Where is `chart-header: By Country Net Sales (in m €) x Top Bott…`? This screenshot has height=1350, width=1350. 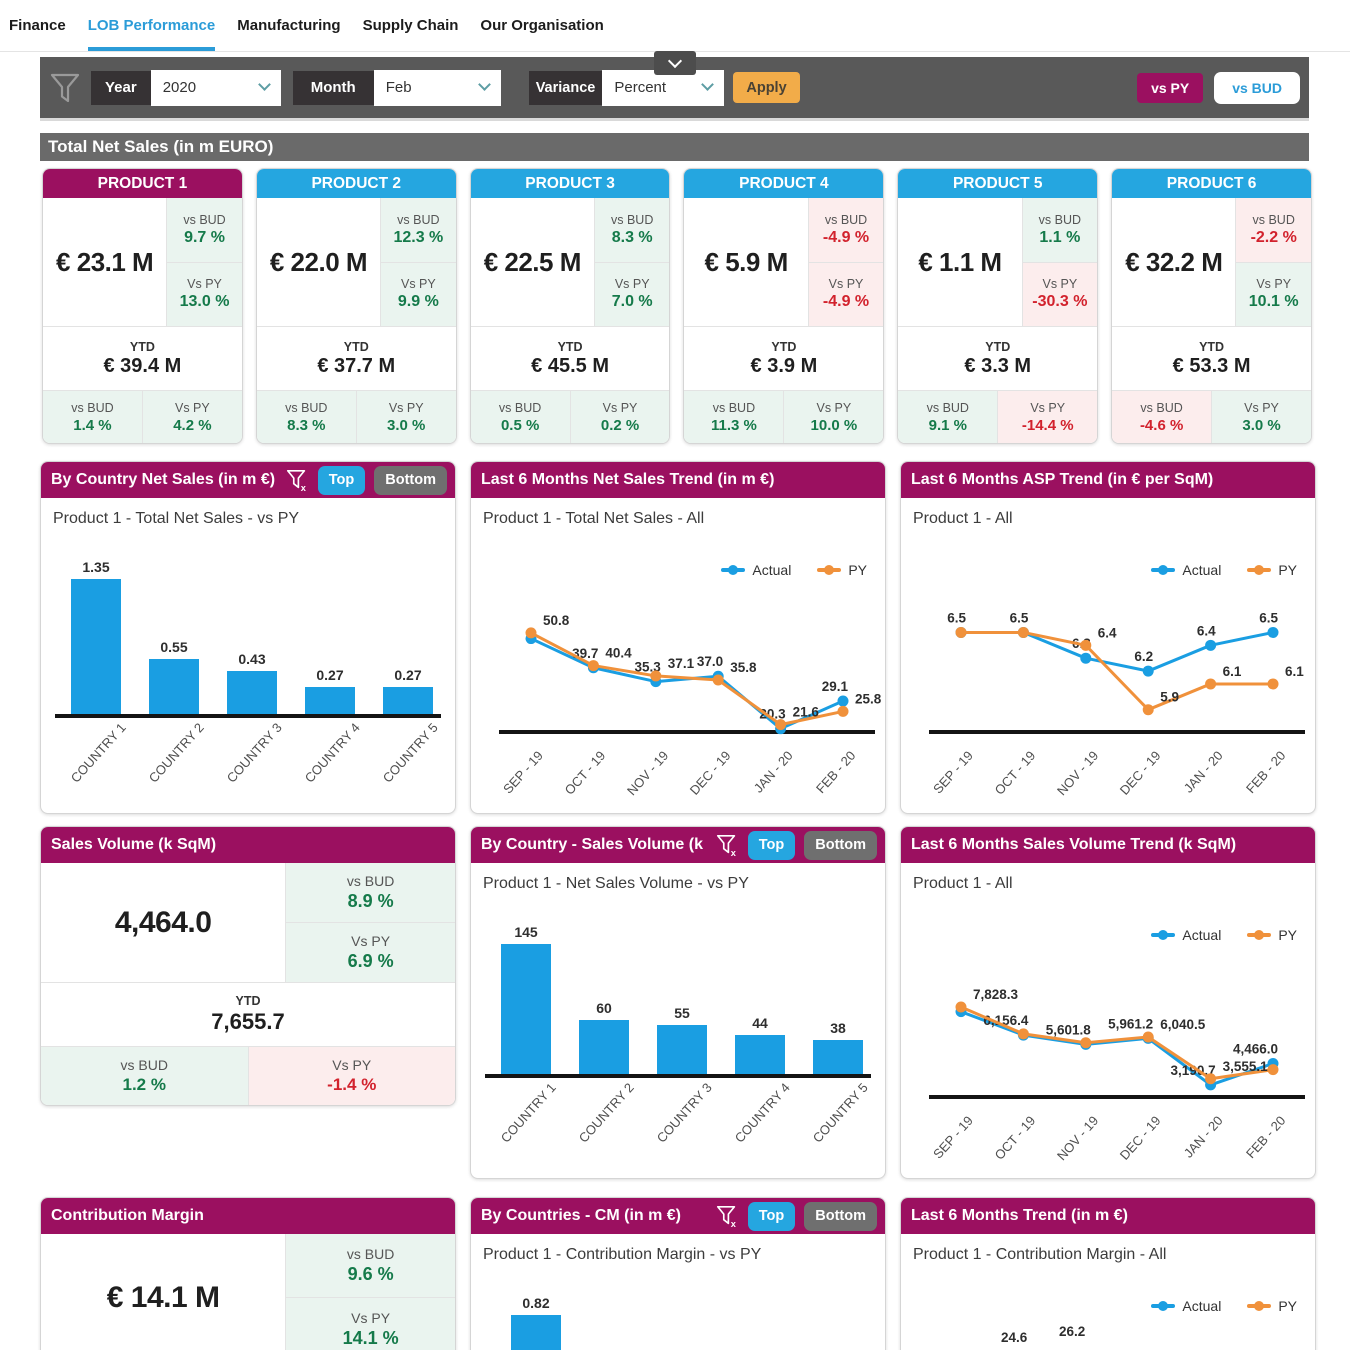 chart-header: By Country Net Sales (in m €) x Top Bott… is located at coordinates (248, 480).